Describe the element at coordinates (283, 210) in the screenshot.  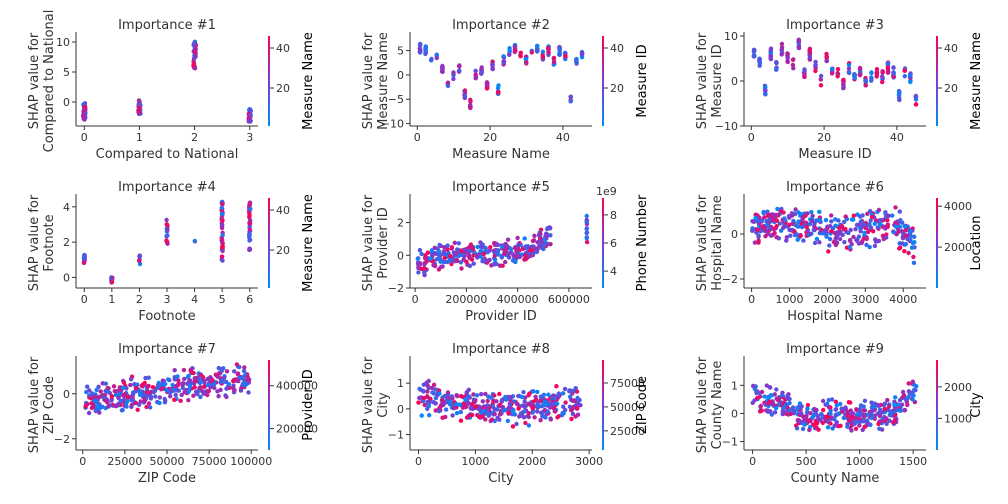
I see `colorbar-tick-label: 40` at that location.